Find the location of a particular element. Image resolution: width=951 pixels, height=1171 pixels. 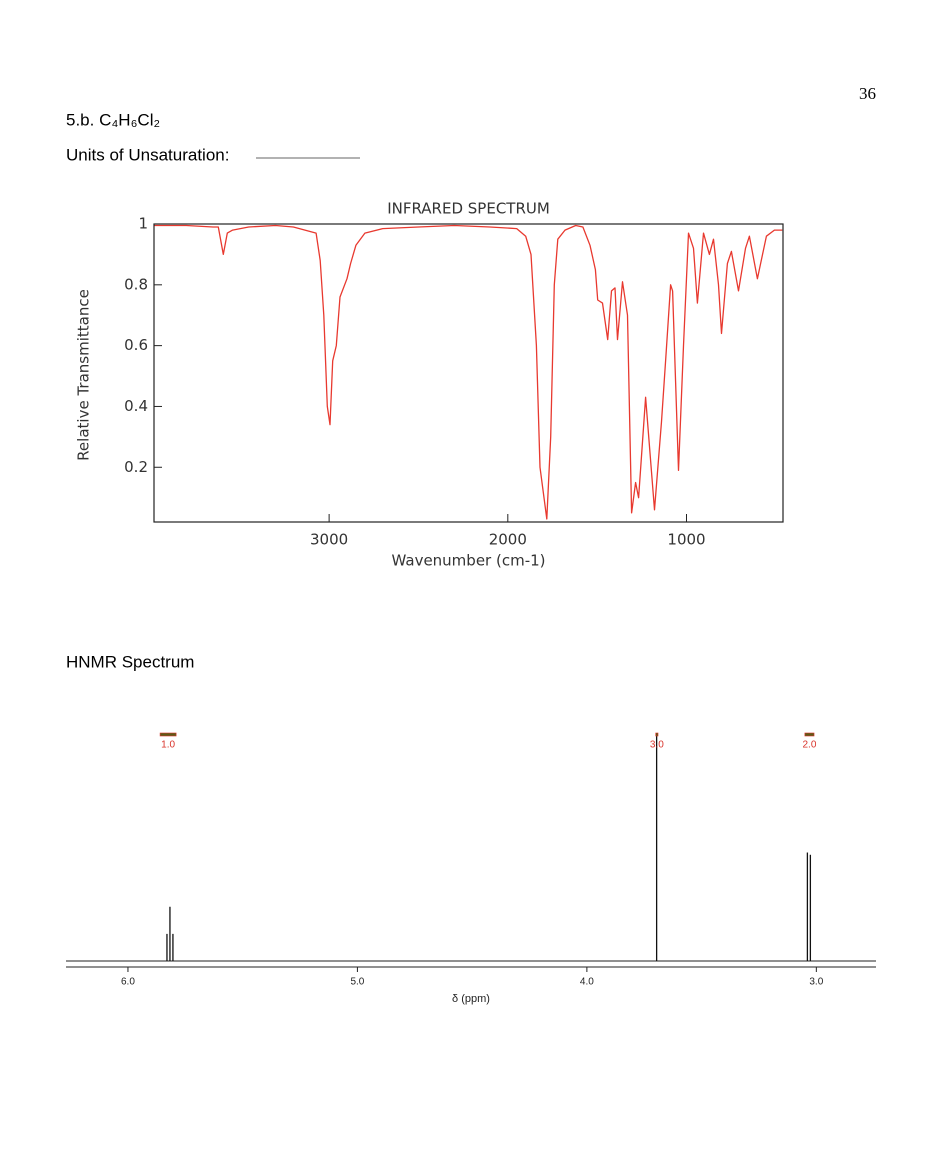

x-tick-label: 3000 is located at coordinates (329, 540).